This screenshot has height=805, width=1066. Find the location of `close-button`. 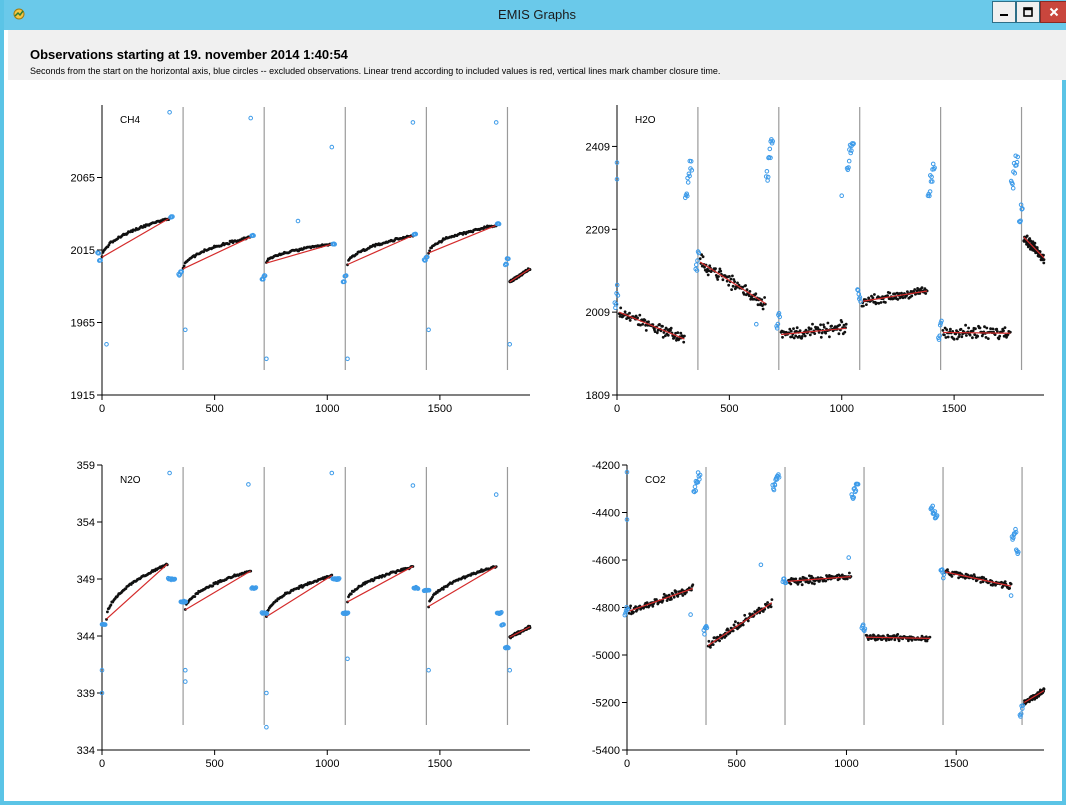

close-button is located at coordinates (1053, 12).